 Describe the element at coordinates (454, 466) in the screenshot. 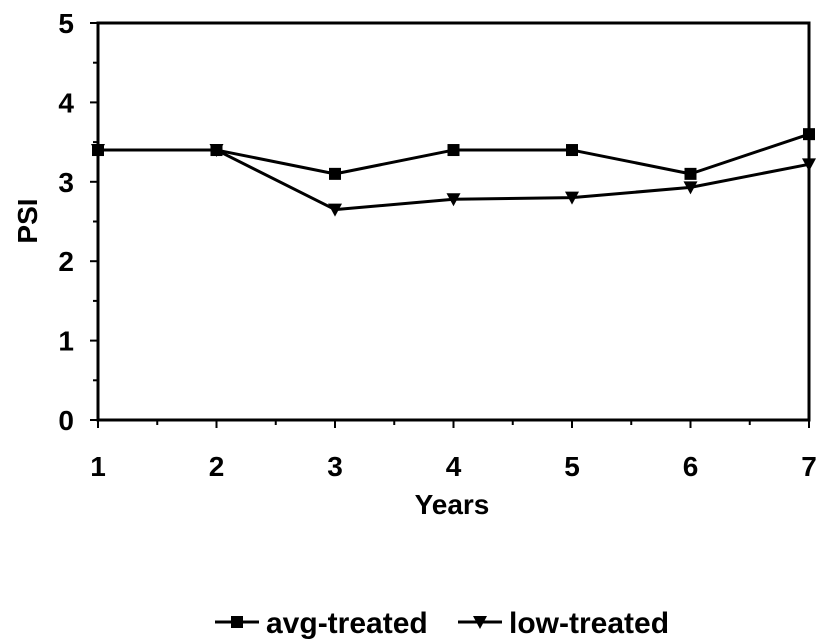

I see `x-tick-label: 4` at that location.